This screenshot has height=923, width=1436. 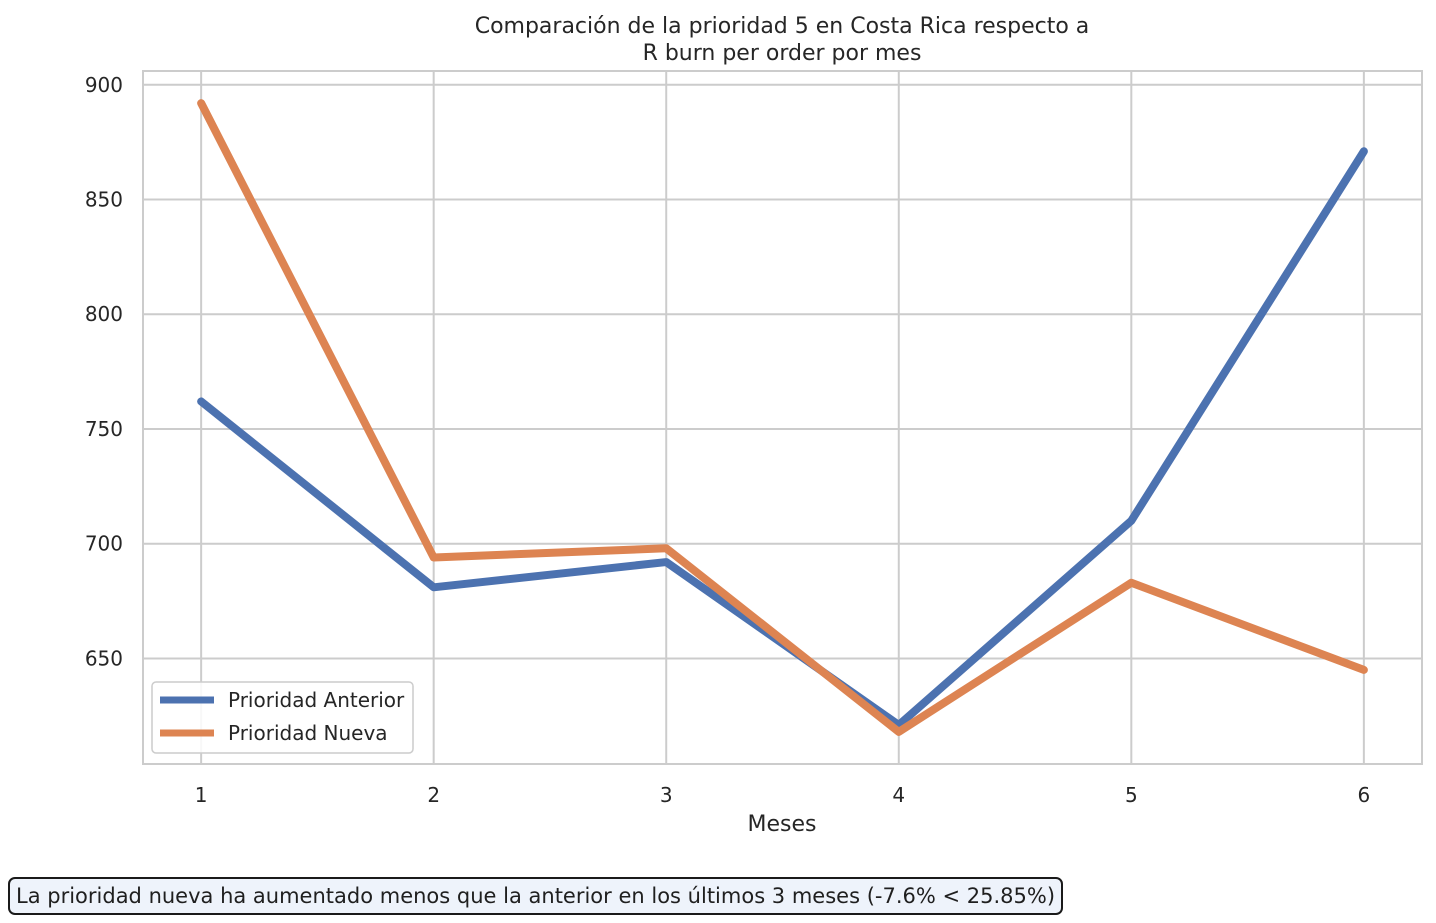 I want to click on x-tick-label-4: 4, so click(x=898, y=795).